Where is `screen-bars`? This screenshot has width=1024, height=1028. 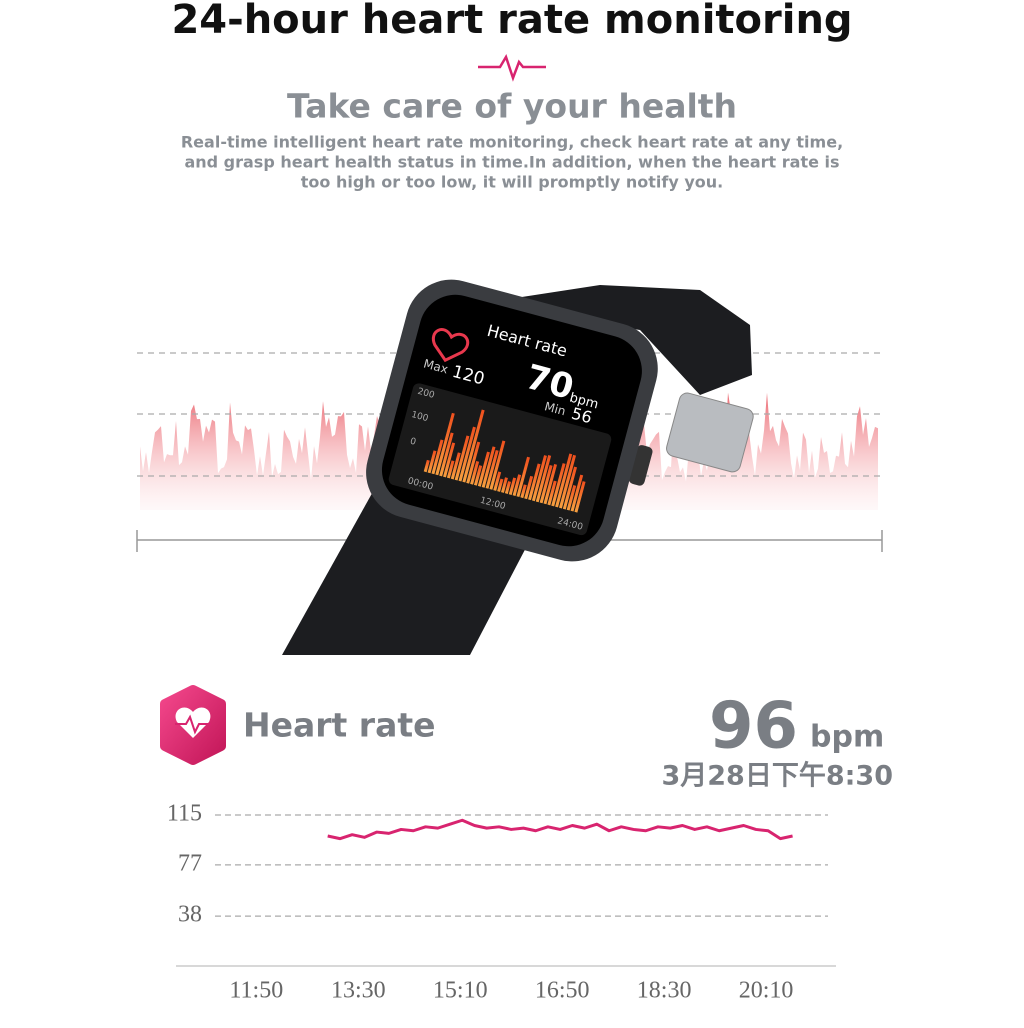 screen-bars is located at coordinates (504, 461).